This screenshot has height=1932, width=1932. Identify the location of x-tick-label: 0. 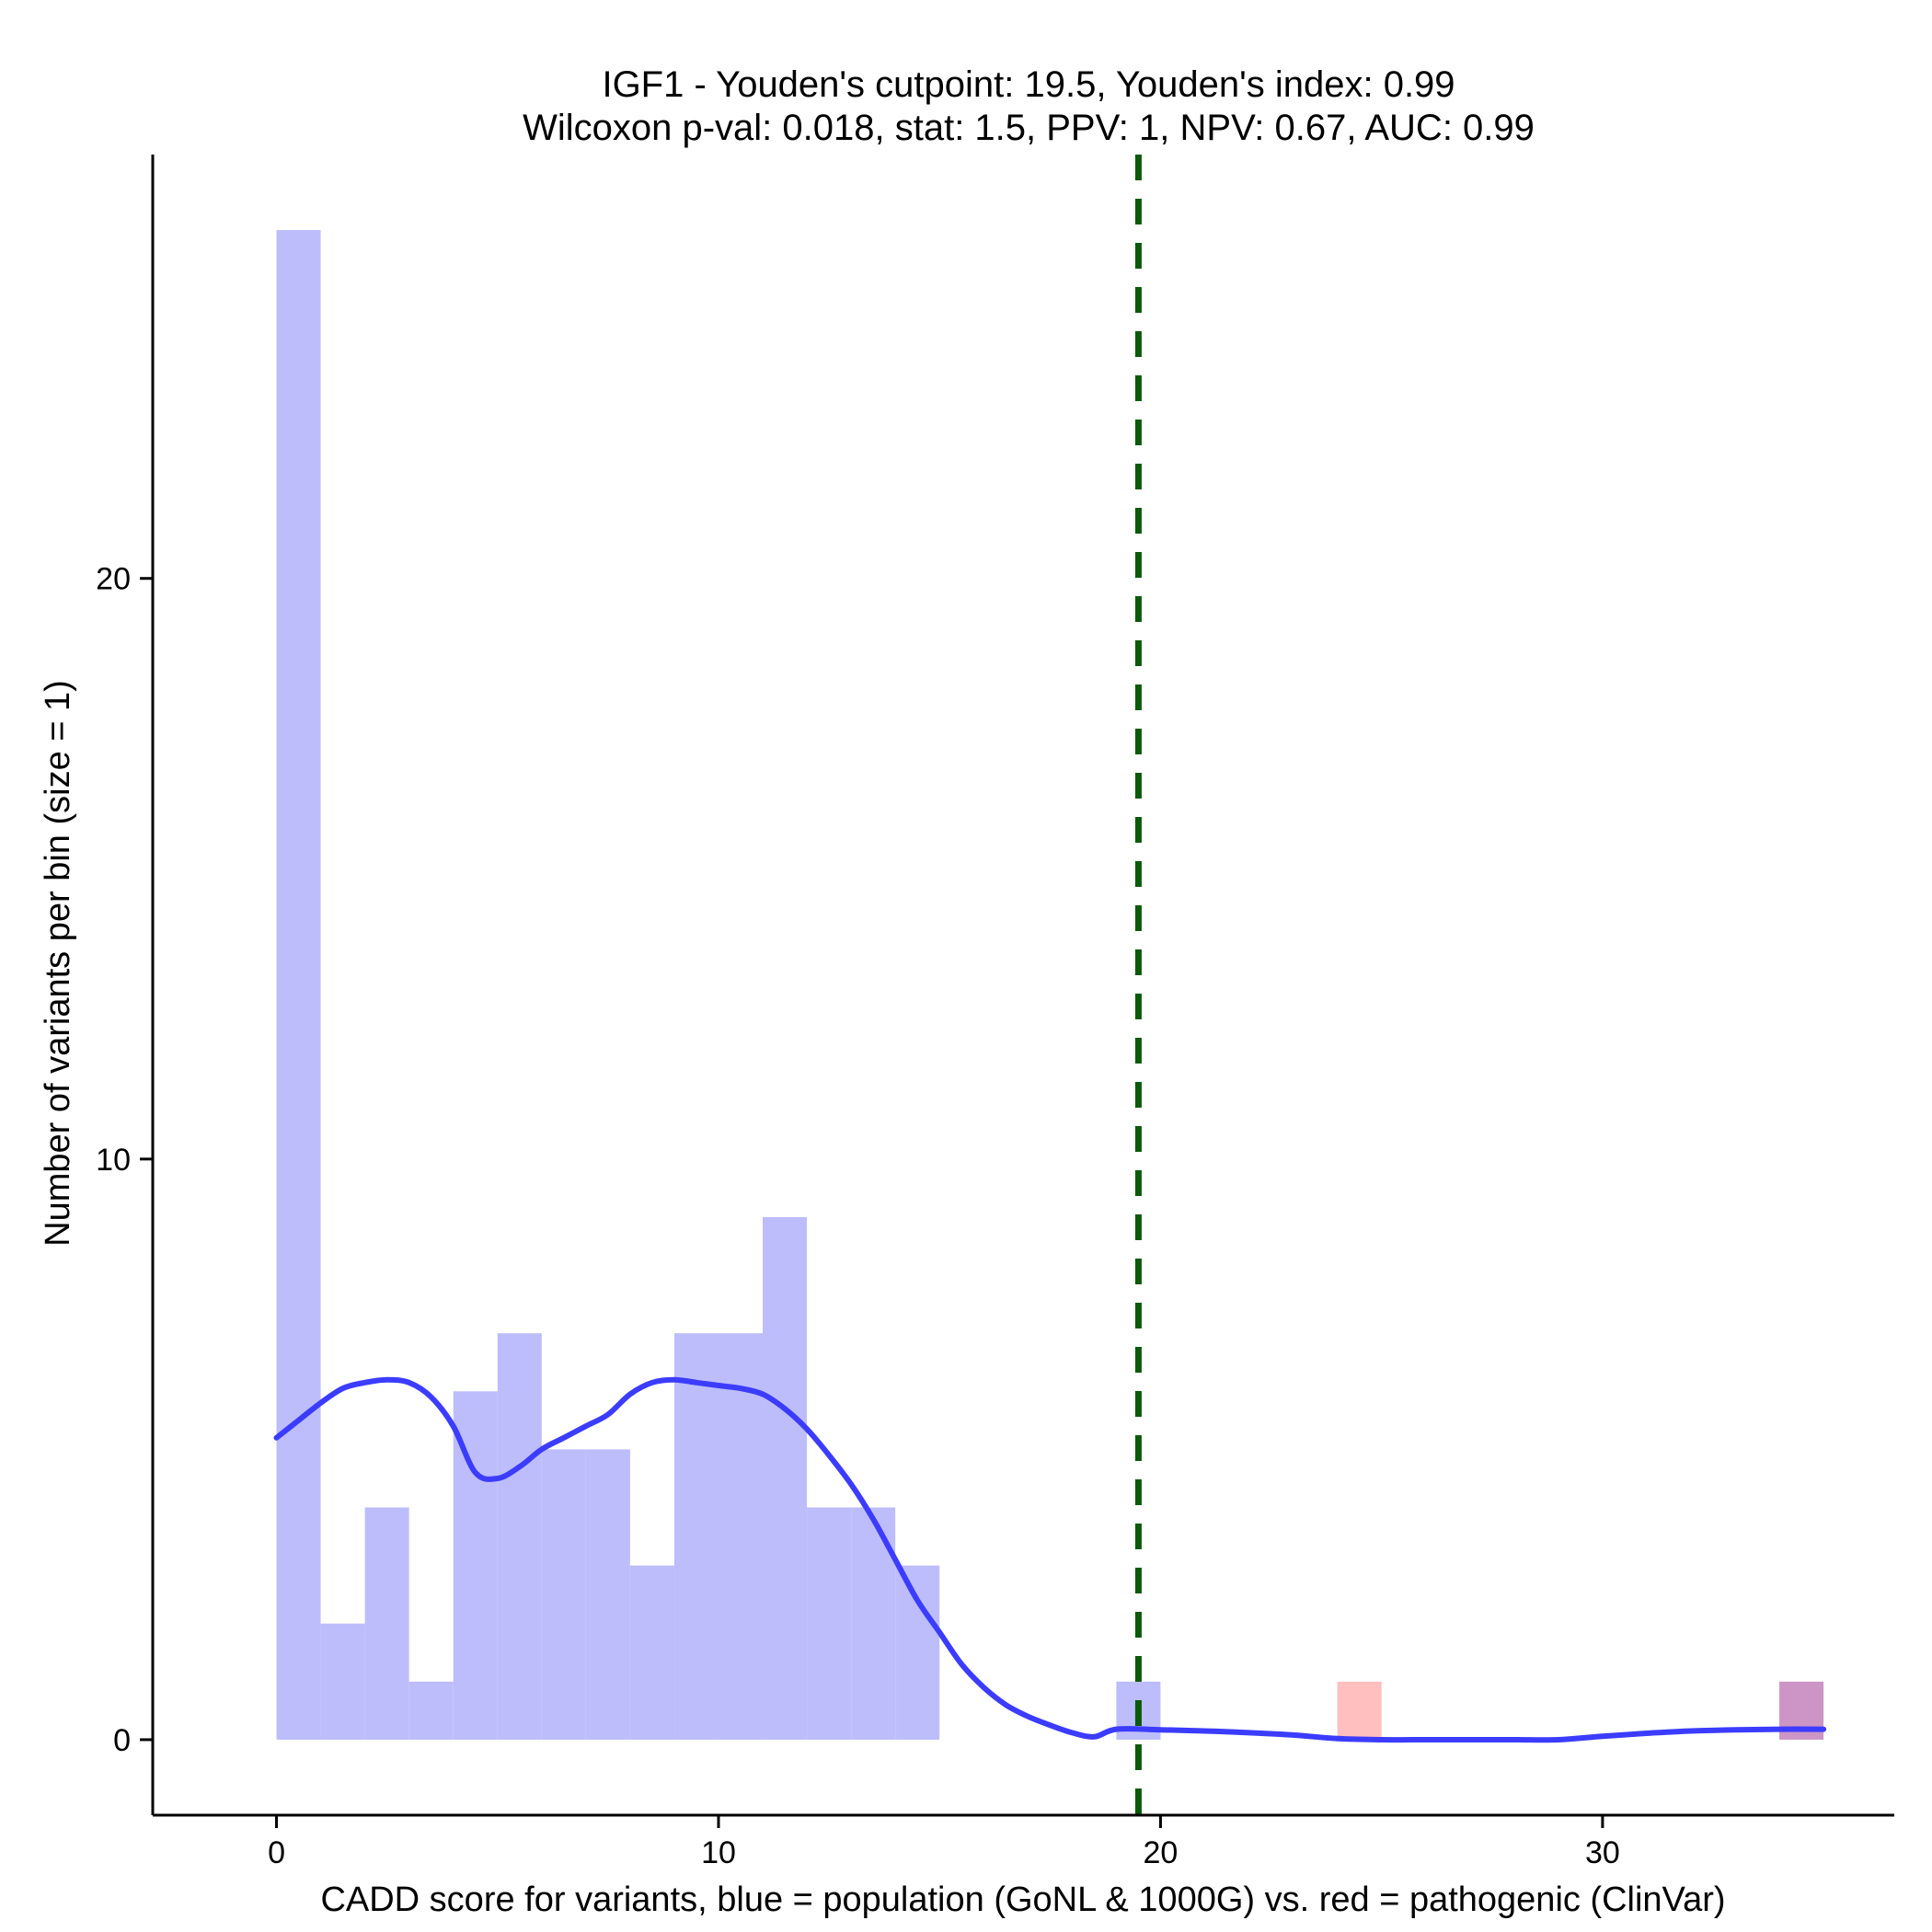
(276, 1852).